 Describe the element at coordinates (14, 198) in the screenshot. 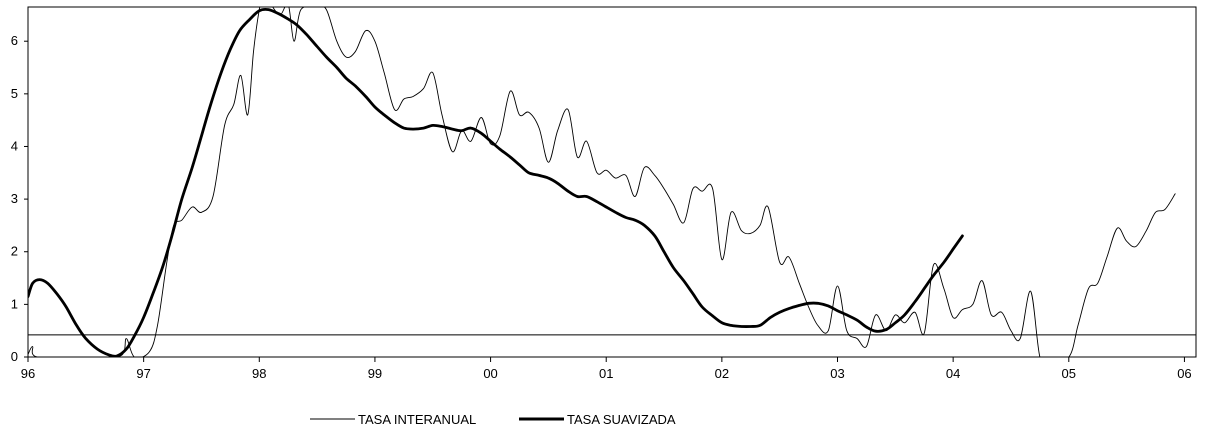

I see `y-tick-label: 3` at that location.